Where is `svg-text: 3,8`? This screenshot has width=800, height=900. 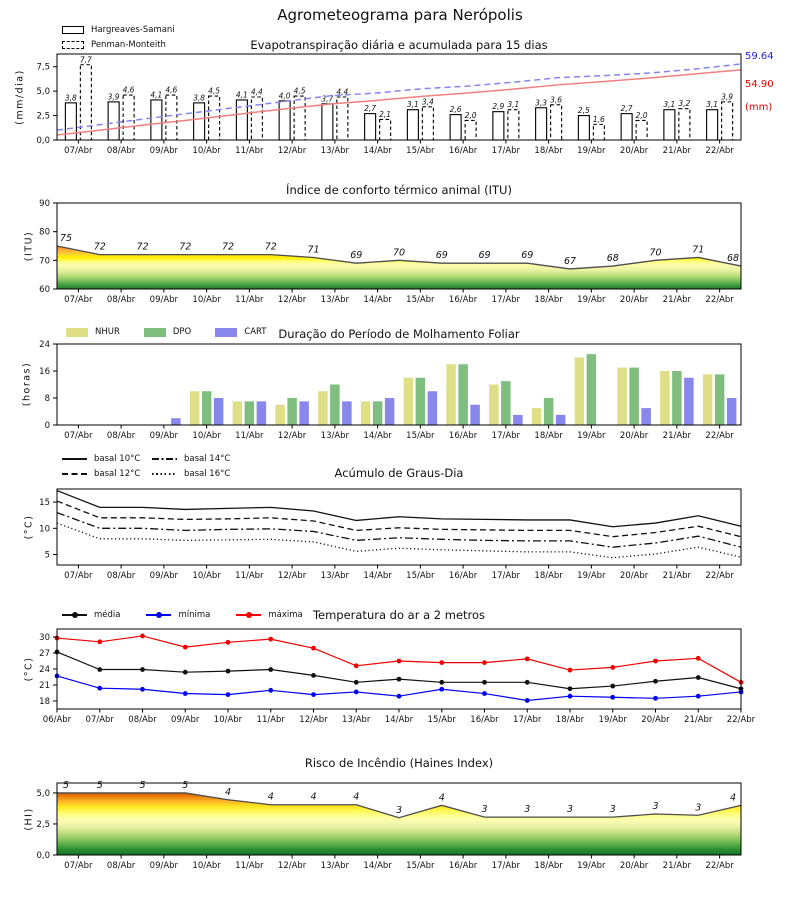
svg-text: 3,8 is located at coordinates (71, 97).